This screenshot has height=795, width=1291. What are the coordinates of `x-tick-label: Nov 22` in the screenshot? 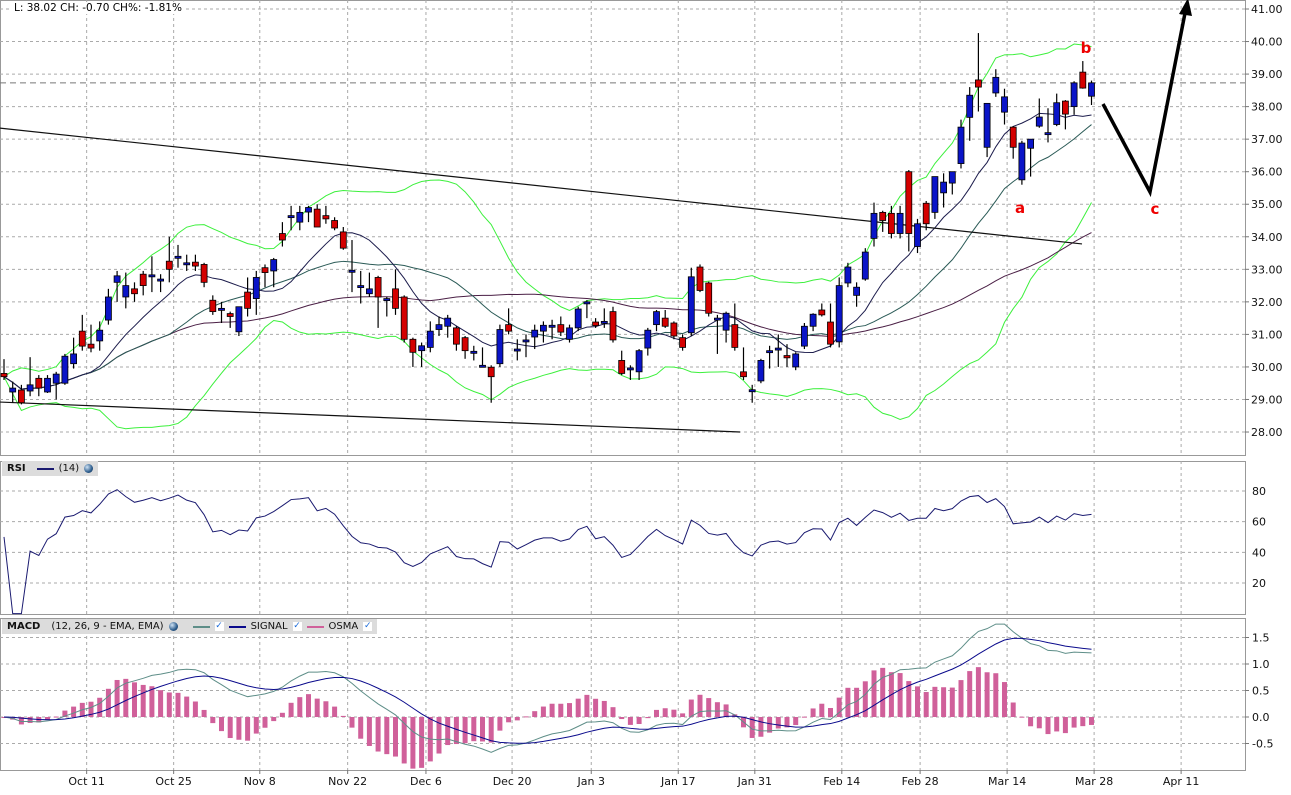 It's located at (347, 781).